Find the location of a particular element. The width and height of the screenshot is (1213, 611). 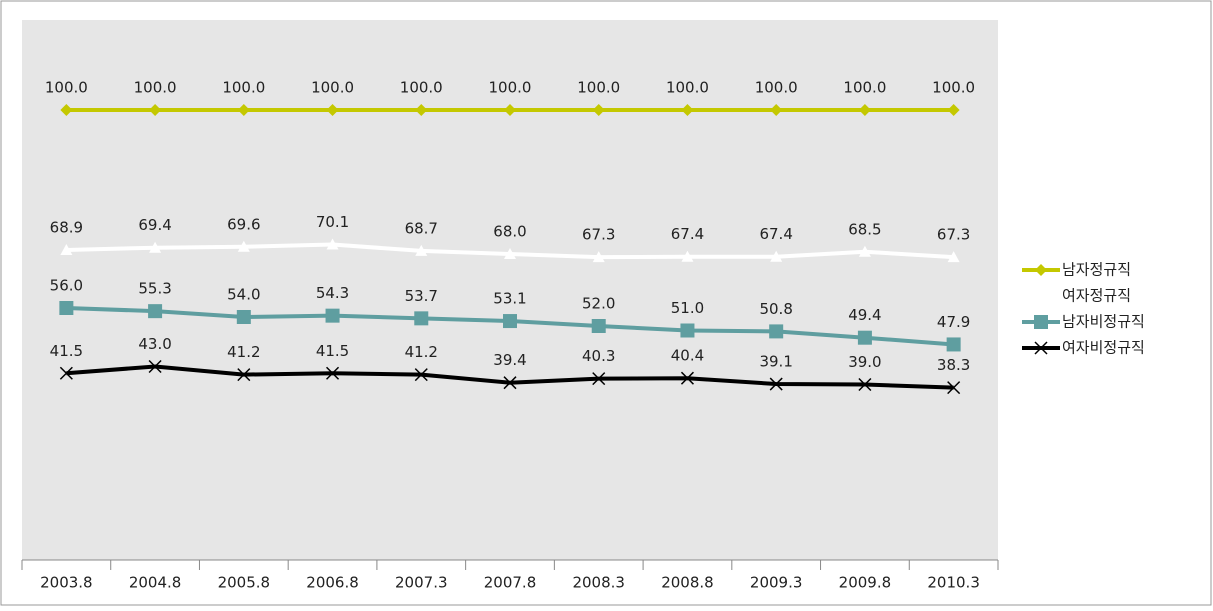

data-label: 69.4 is located at coordinates (154, 225).